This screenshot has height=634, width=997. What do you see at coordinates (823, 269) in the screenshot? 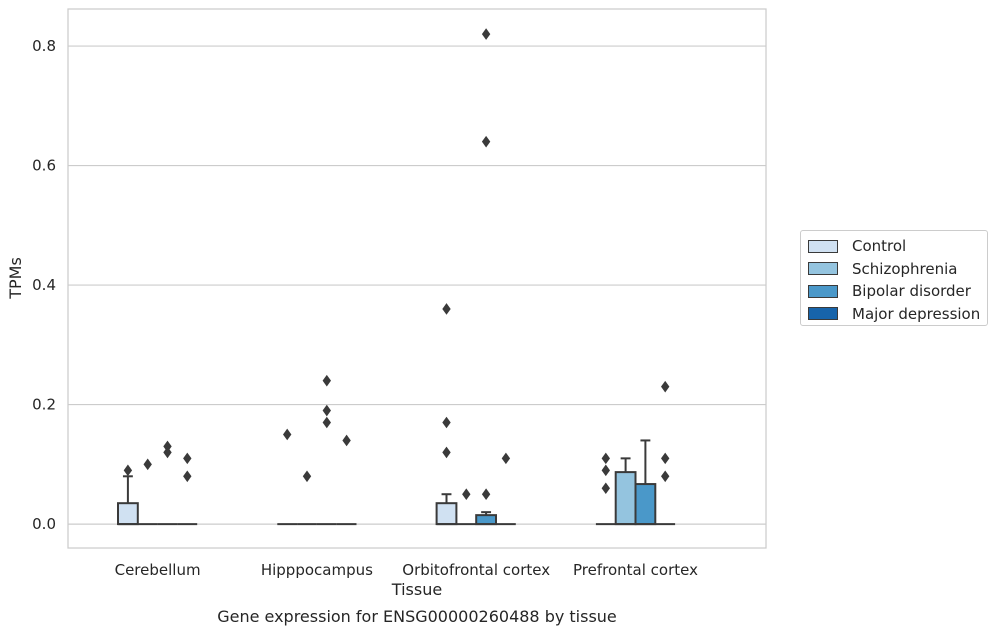
I see `legend-swatch-schizophrenia` at bounding box center [823, 269].